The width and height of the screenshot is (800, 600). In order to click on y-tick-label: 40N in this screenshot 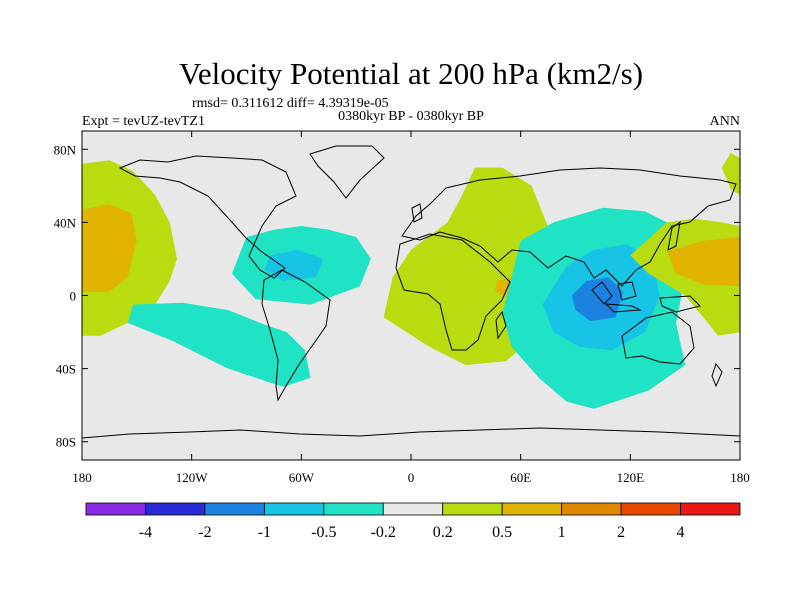, I will do `click(65, 222)`.